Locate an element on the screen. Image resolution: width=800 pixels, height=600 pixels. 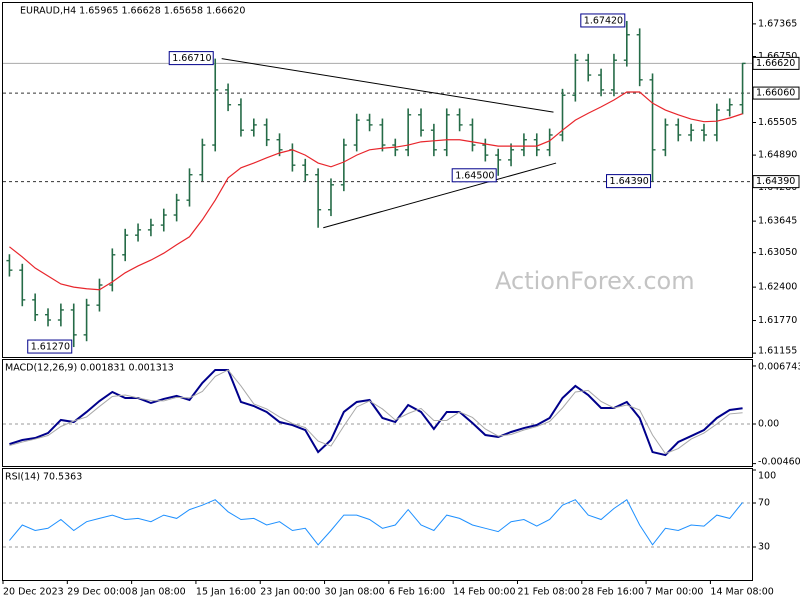
level-label: 1.66060 is located at coordinates (775, 93).